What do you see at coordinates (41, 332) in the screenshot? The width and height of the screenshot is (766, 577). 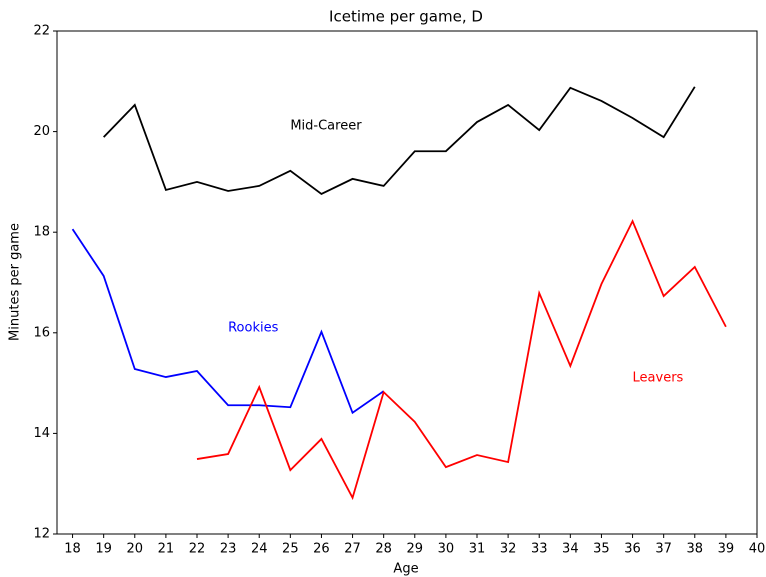 I see `y-tick-label: 16` at bounding box center [41, 332].